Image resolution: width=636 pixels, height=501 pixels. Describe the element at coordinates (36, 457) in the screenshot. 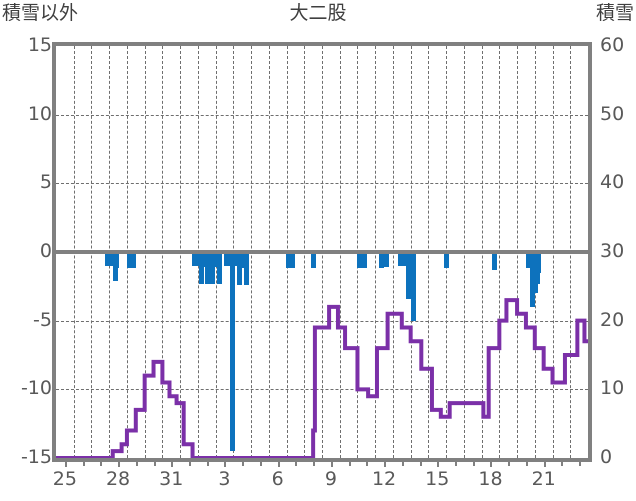

I see `y-tick-label-left: -15` at that location.